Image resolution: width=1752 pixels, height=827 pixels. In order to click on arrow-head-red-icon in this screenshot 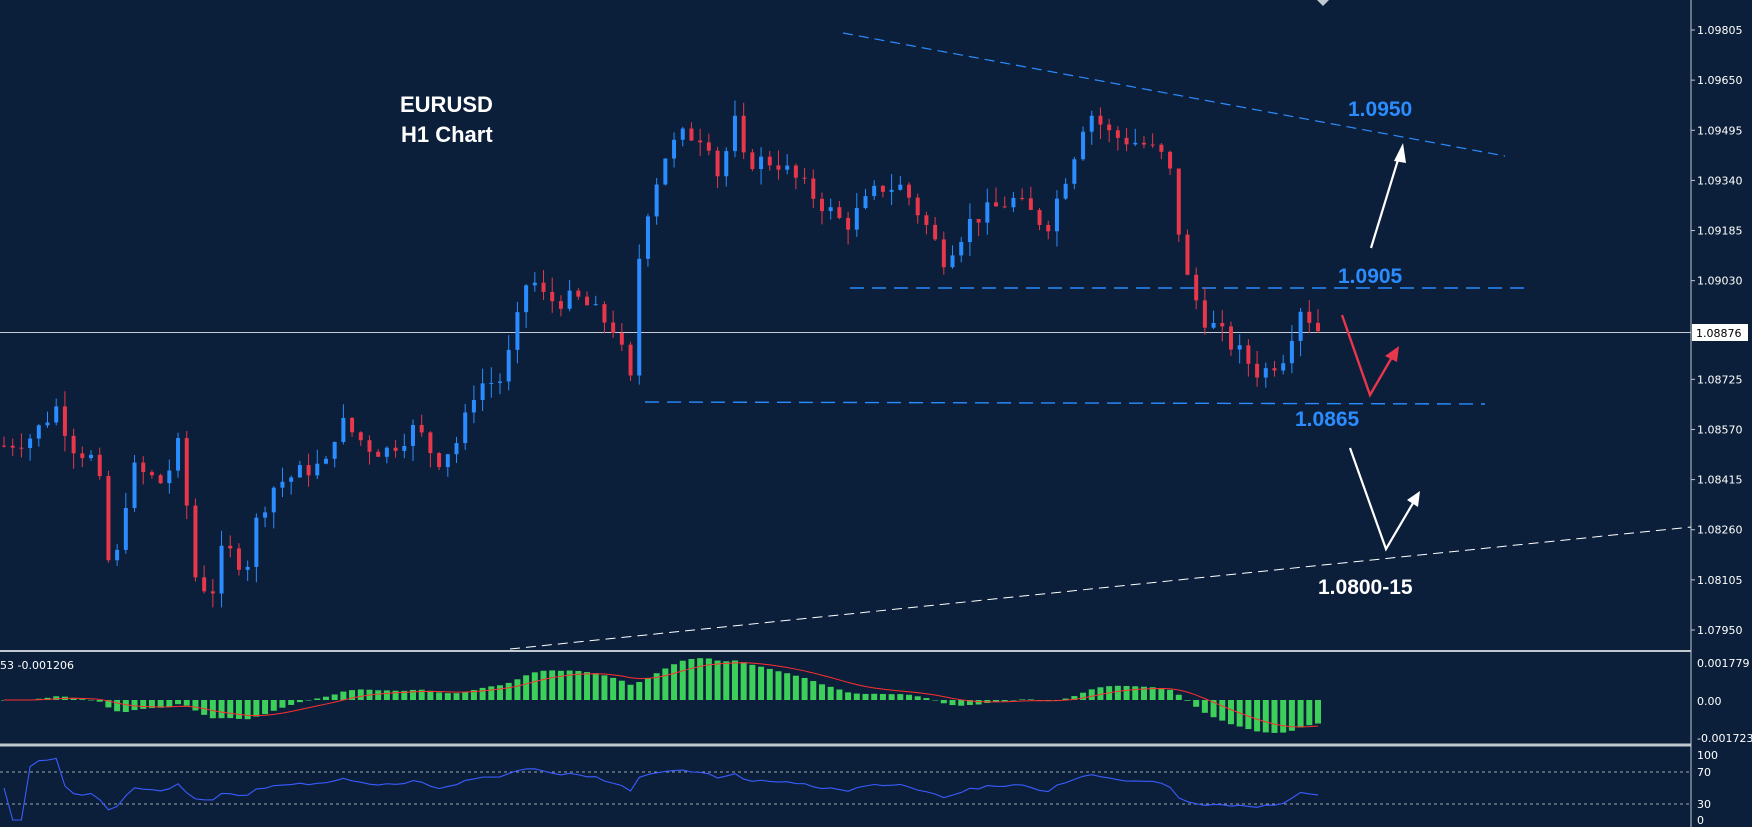, I will do `click(1392, 354)`.